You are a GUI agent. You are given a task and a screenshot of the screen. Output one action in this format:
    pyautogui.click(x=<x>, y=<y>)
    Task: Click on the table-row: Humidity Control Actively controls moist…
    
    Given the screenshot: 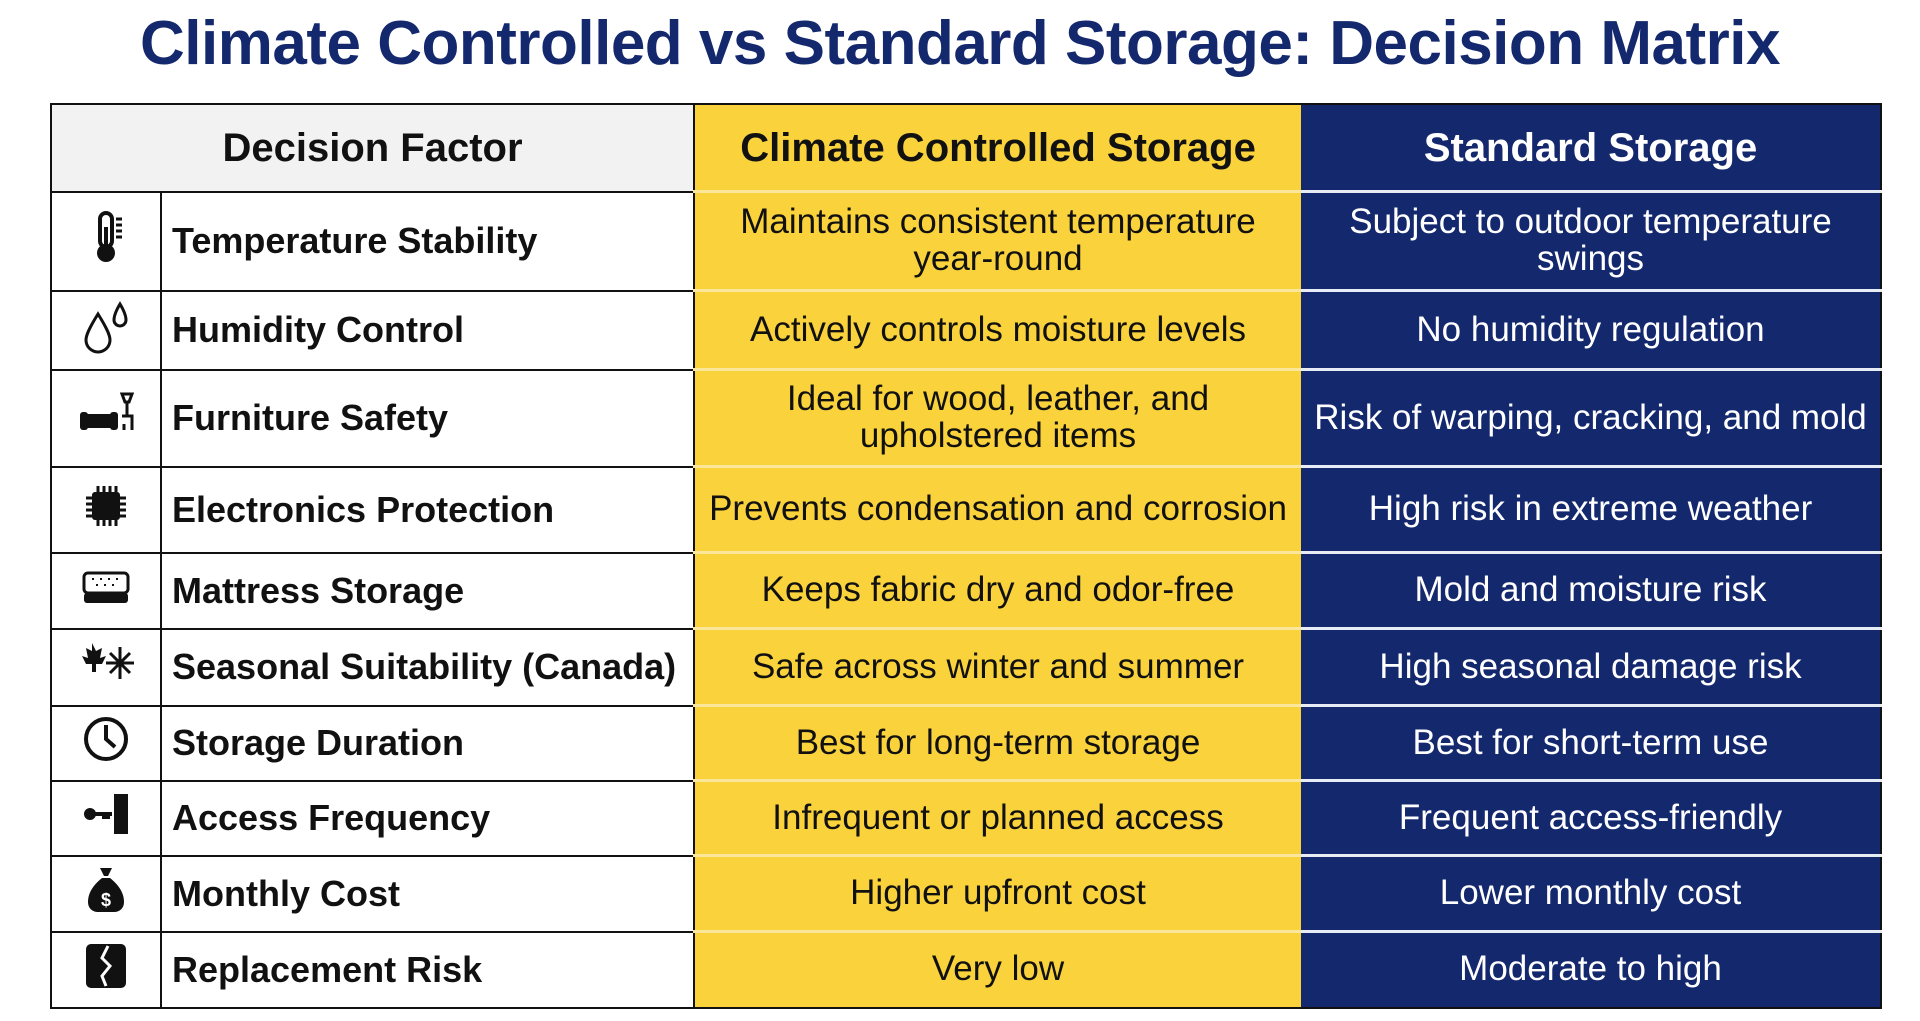 What is the action you would take?
    pyautogui.click(x=966, y=330)
    